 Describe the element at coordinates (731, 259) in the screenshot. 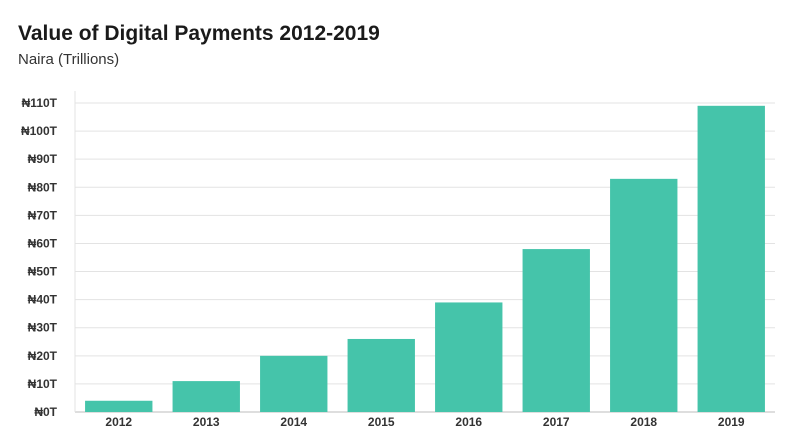

I see `bar-2019` at that location.